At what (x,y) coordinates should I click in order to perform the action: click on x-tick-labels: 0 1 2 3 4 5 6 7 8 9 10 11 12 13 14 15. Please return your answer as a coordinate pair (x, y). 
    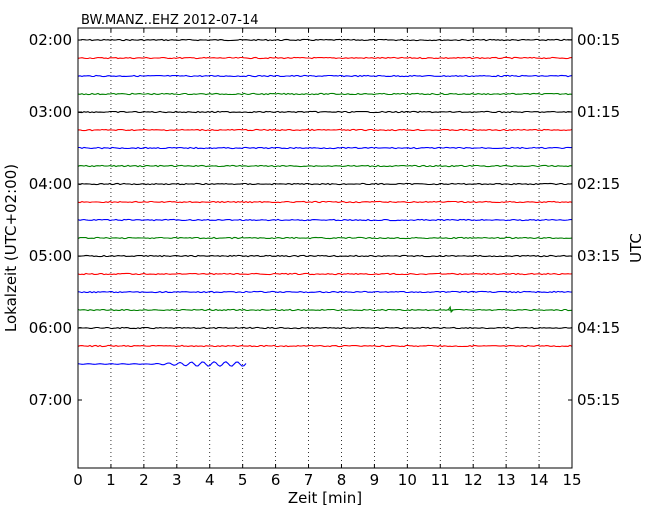
    Looking at the image, I should click on (327, 480).